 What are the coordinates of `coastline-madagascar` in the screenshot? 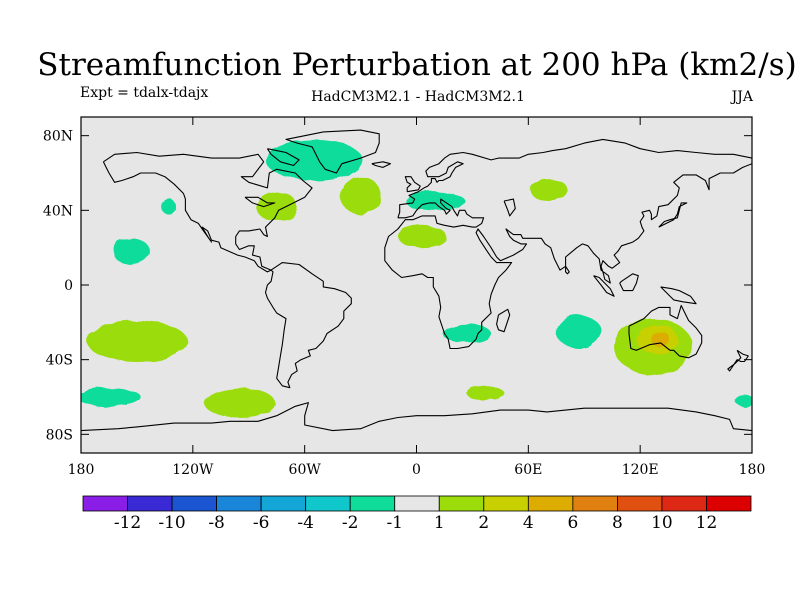 It's located at (503, 320).